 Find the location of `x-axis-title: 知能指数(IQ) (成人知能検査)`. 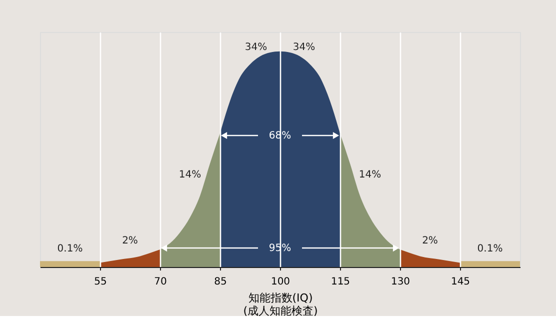

x-axis-title: 知能指数(IQ) (成人知能検査) is located at coordinates (280, 305).